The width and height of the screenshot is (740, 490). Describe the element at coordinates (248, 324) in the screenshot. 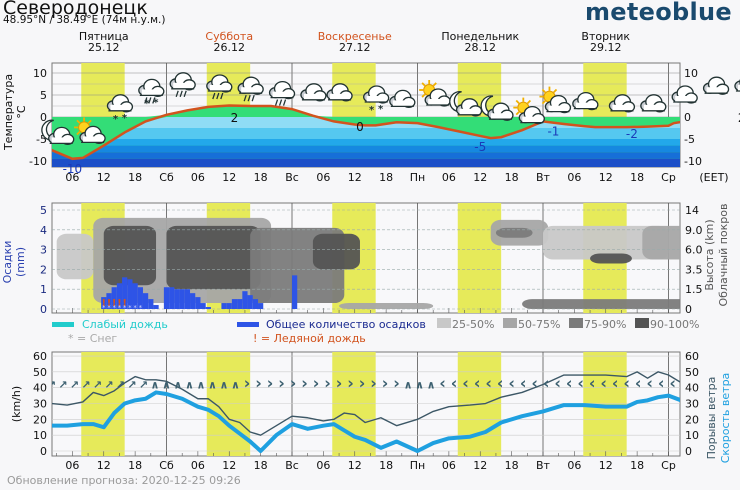

I see `total-precip-swatch` at that location.